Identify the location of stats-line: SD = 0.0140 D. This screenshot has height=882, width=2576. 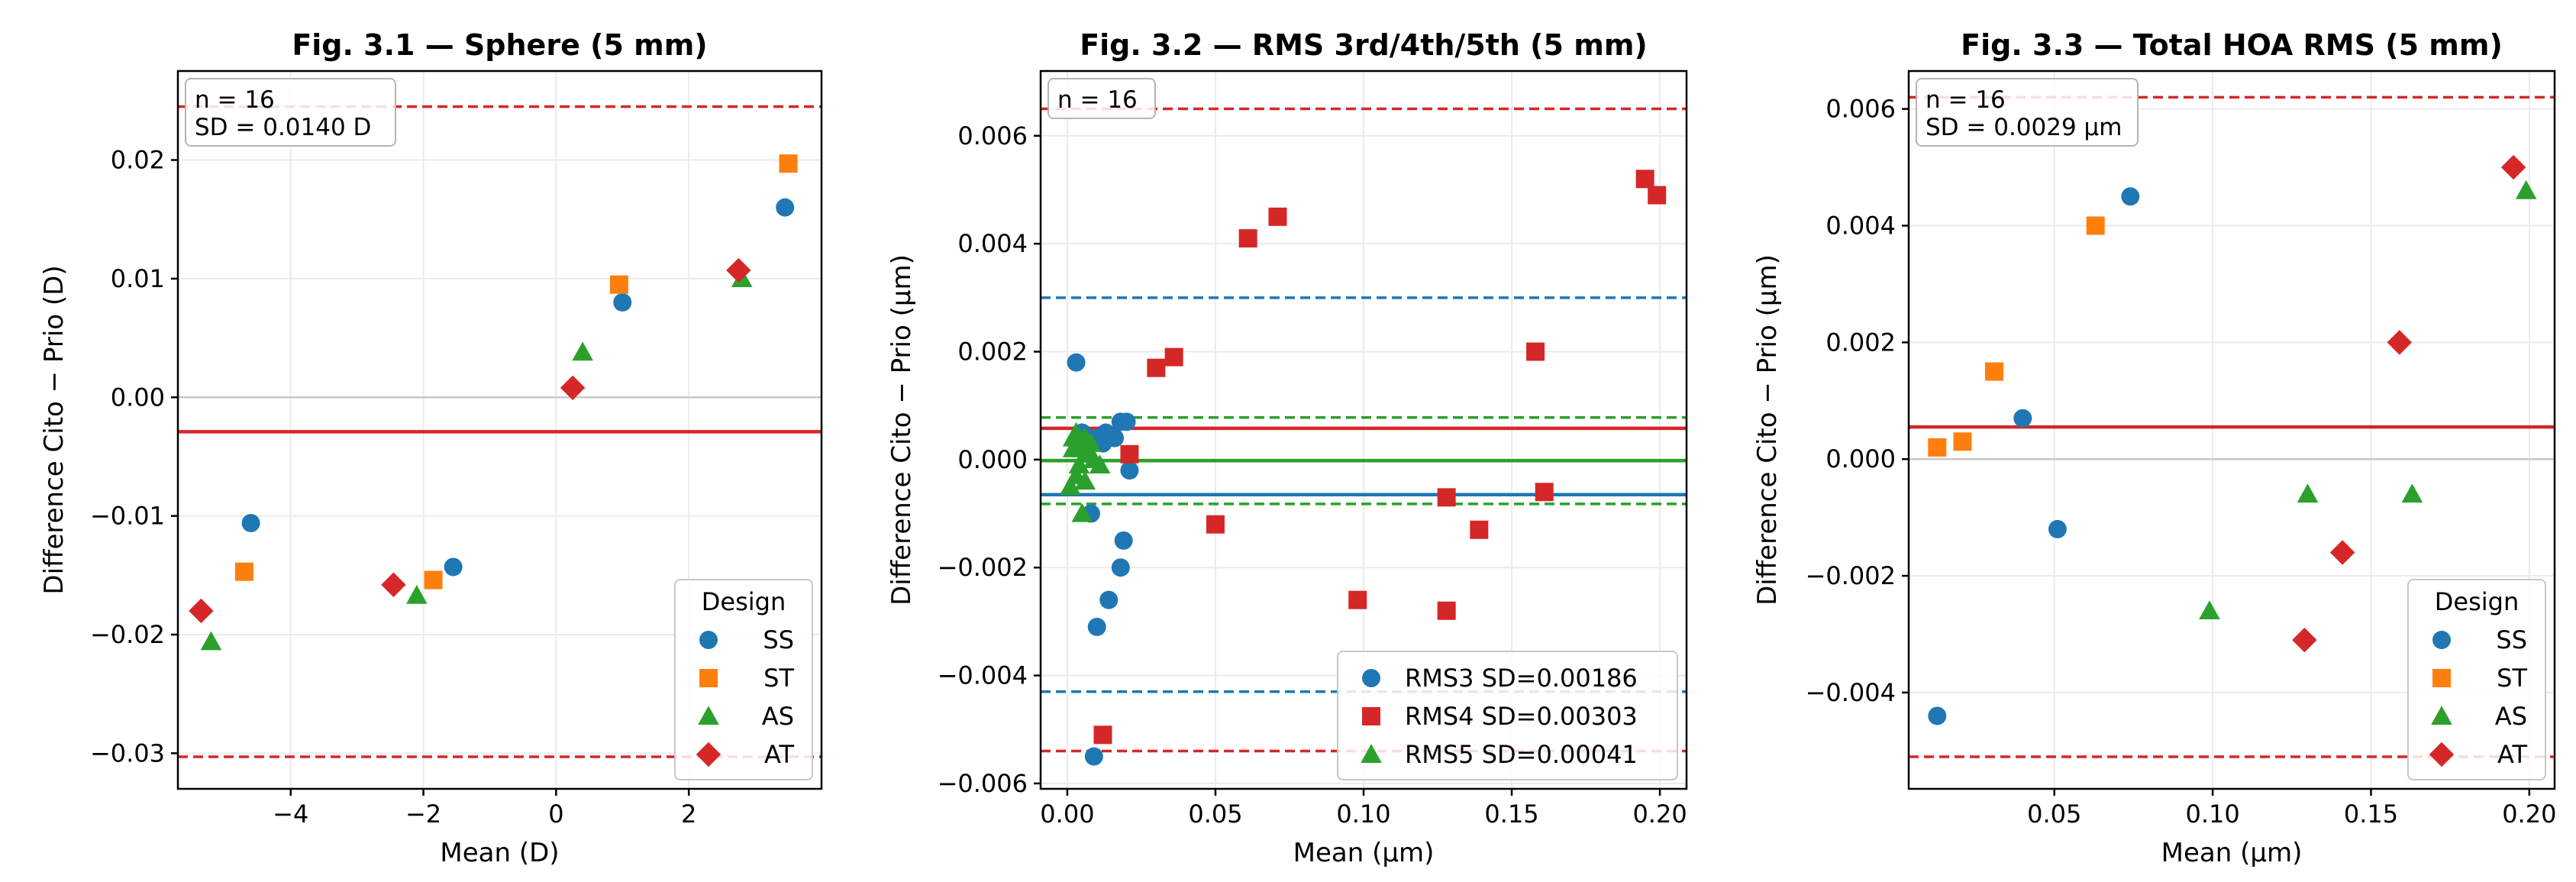
(283, 128).